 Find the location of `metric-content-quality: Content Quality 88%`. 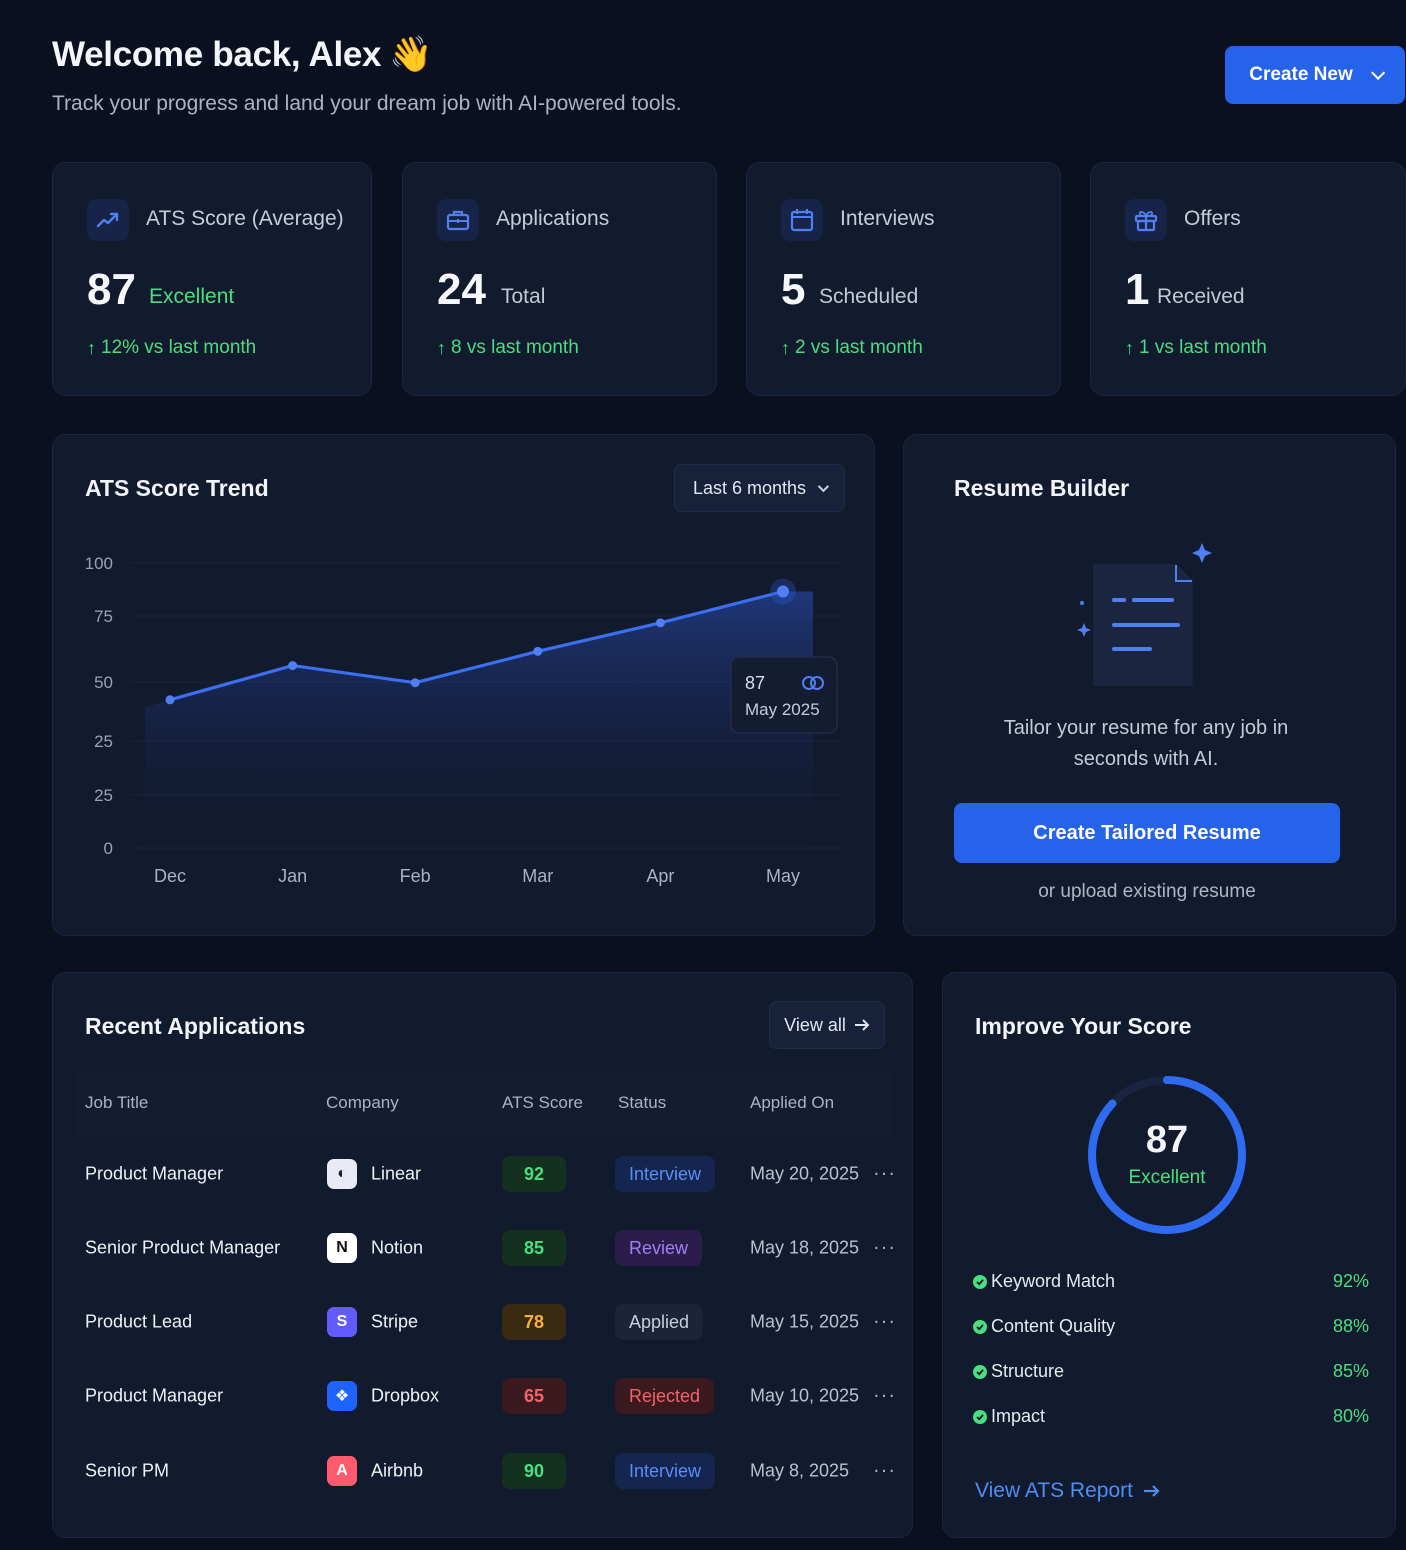

metric-content-quality: Content Quality 88% is located at coordinates (1171, 1329).